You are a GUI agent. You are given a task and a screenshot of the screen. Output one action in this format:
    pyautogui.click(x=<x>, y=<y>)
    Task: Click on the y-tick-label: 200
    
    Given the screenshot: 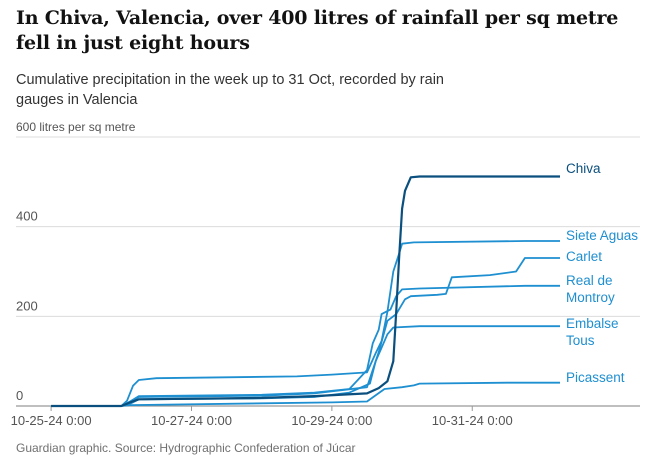 What is the action you would take?
    pyautogui.click(x=27, y=305)
    